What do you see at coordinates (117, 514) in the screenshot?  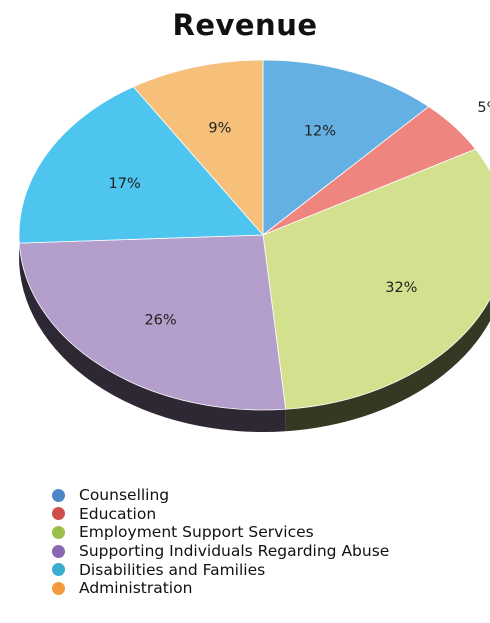 I see `legend-label: Education` at bounding box center [117, 514].